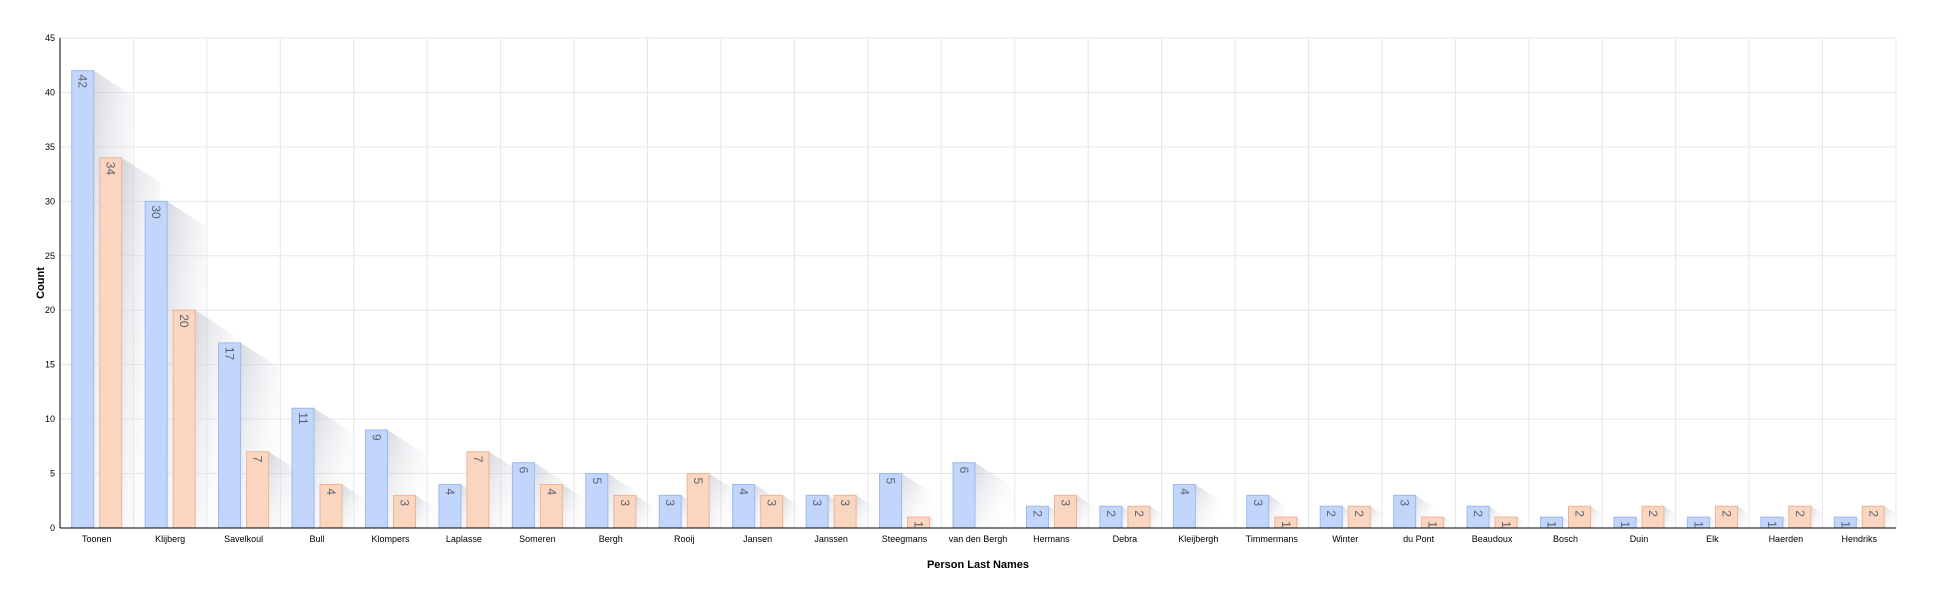 The height and width of the screenshot is (606, 1955). I want to click on x-tick-label: Debra, so click(1125, 539).